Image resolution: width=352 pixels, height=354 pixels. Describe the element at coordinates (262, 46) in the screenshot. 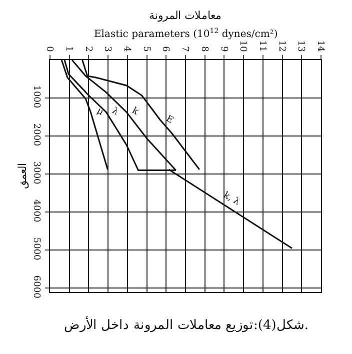

I see `x-tick-label: 11` at that location.